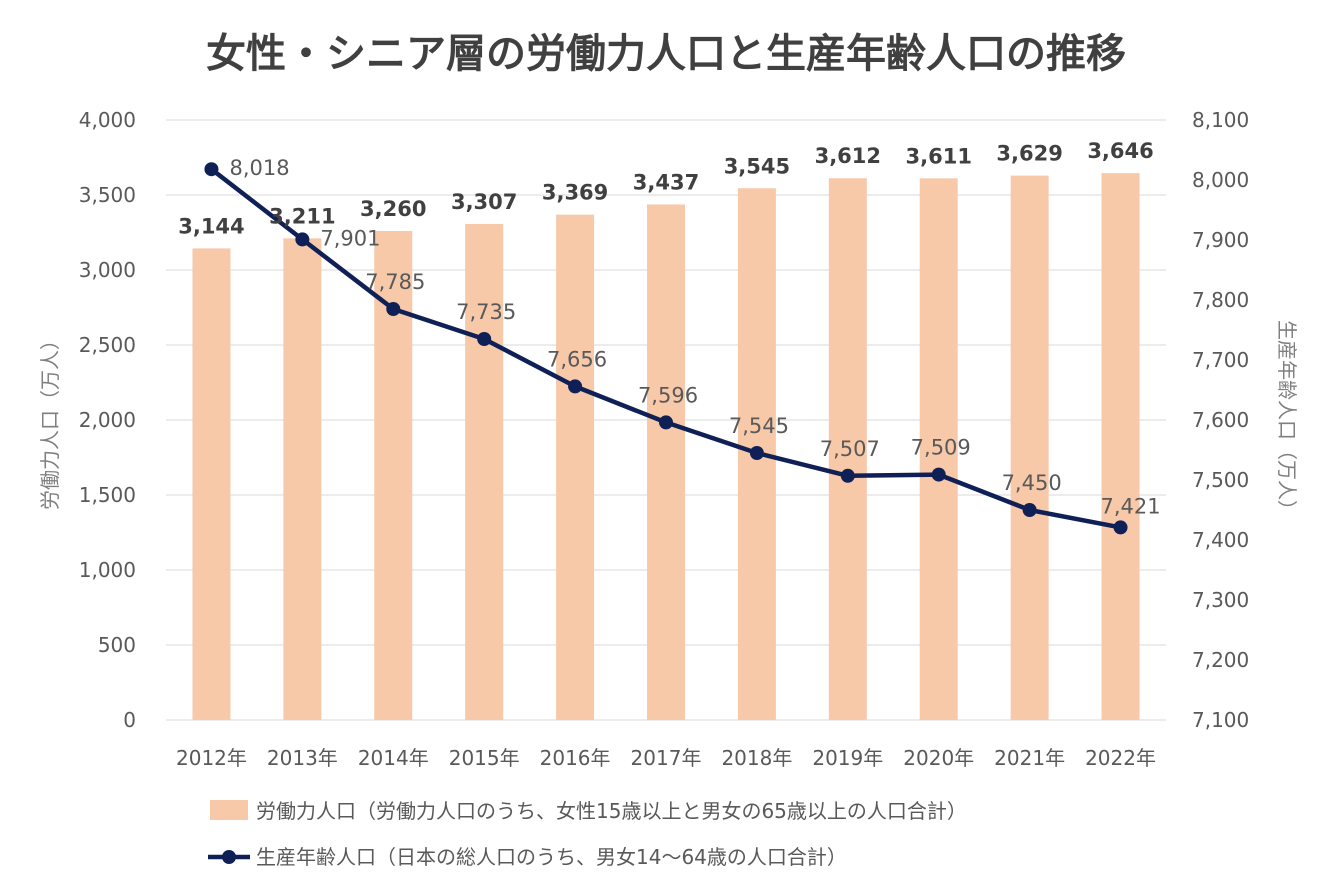 This screenshot has height=889, width=1333. Describe the element at coordinates (107, 270) in the screenshot. I see `y-tick-label: 3,000` at that location.